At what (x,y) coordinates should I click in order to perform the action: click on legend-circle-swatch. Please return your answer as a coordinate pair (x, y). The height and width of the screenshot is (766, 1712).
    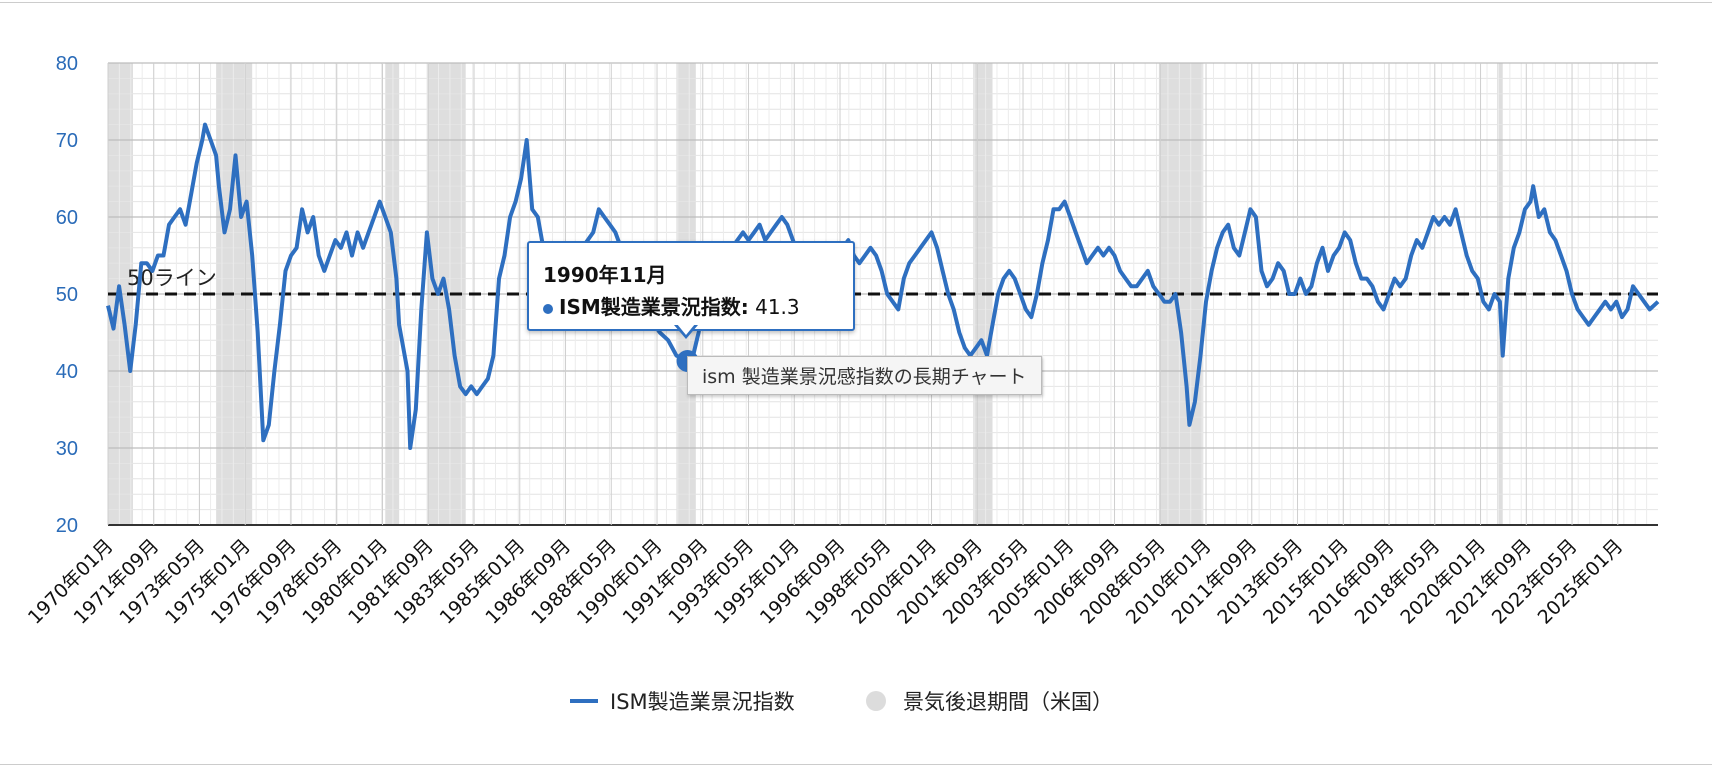
    Looking at the image, I should click on (876, 701).